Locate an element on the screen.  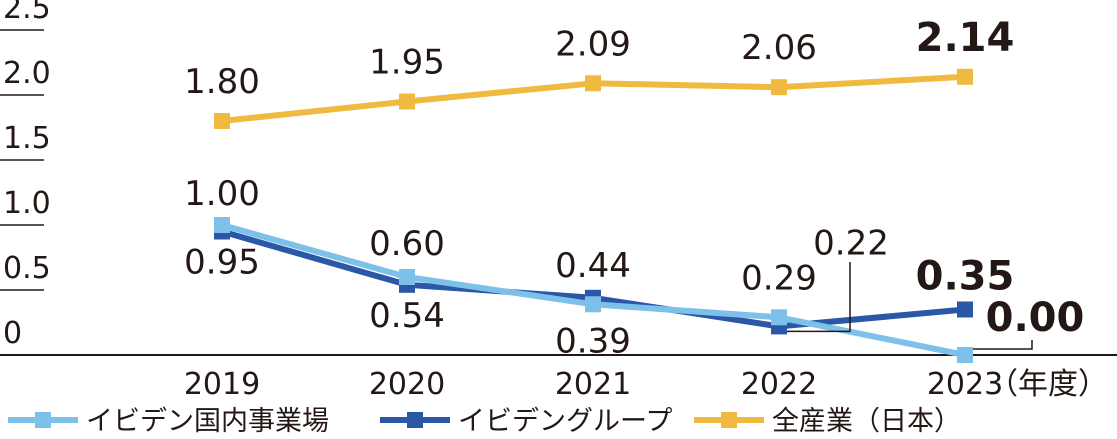
data-label: 2.14 is located at coordinates (965, 38).